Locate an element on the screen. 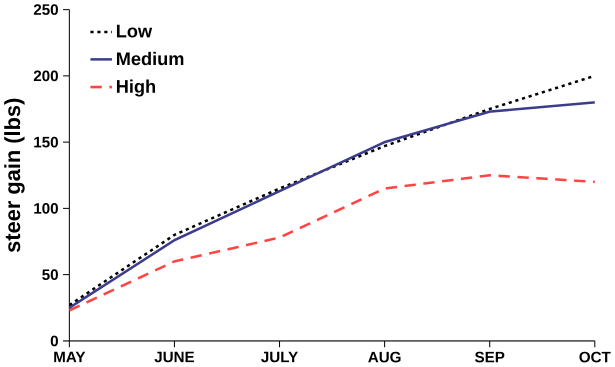 This screenshot has height=367, width=615. y-tick-label: 100 is located at coordinates (46, 208).